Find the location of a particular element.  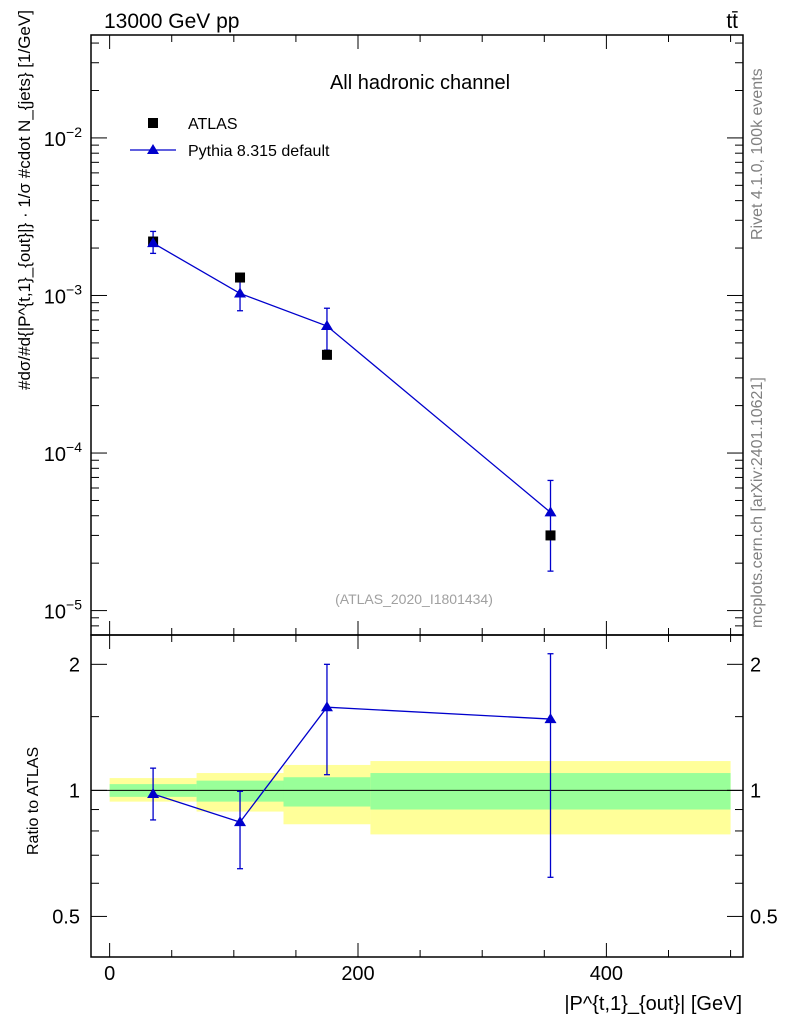

y-main-tick-label-2: 10⁻⁴ is located at coordinates (63, 452).